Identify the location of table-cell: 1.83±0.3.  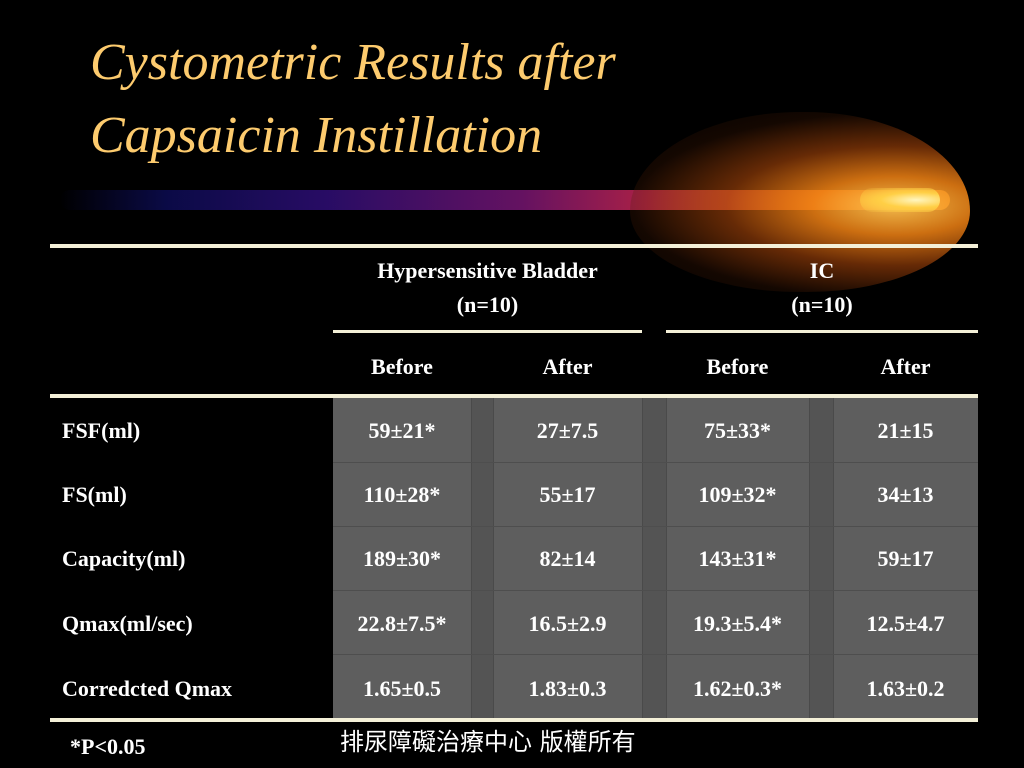
(567, 688).